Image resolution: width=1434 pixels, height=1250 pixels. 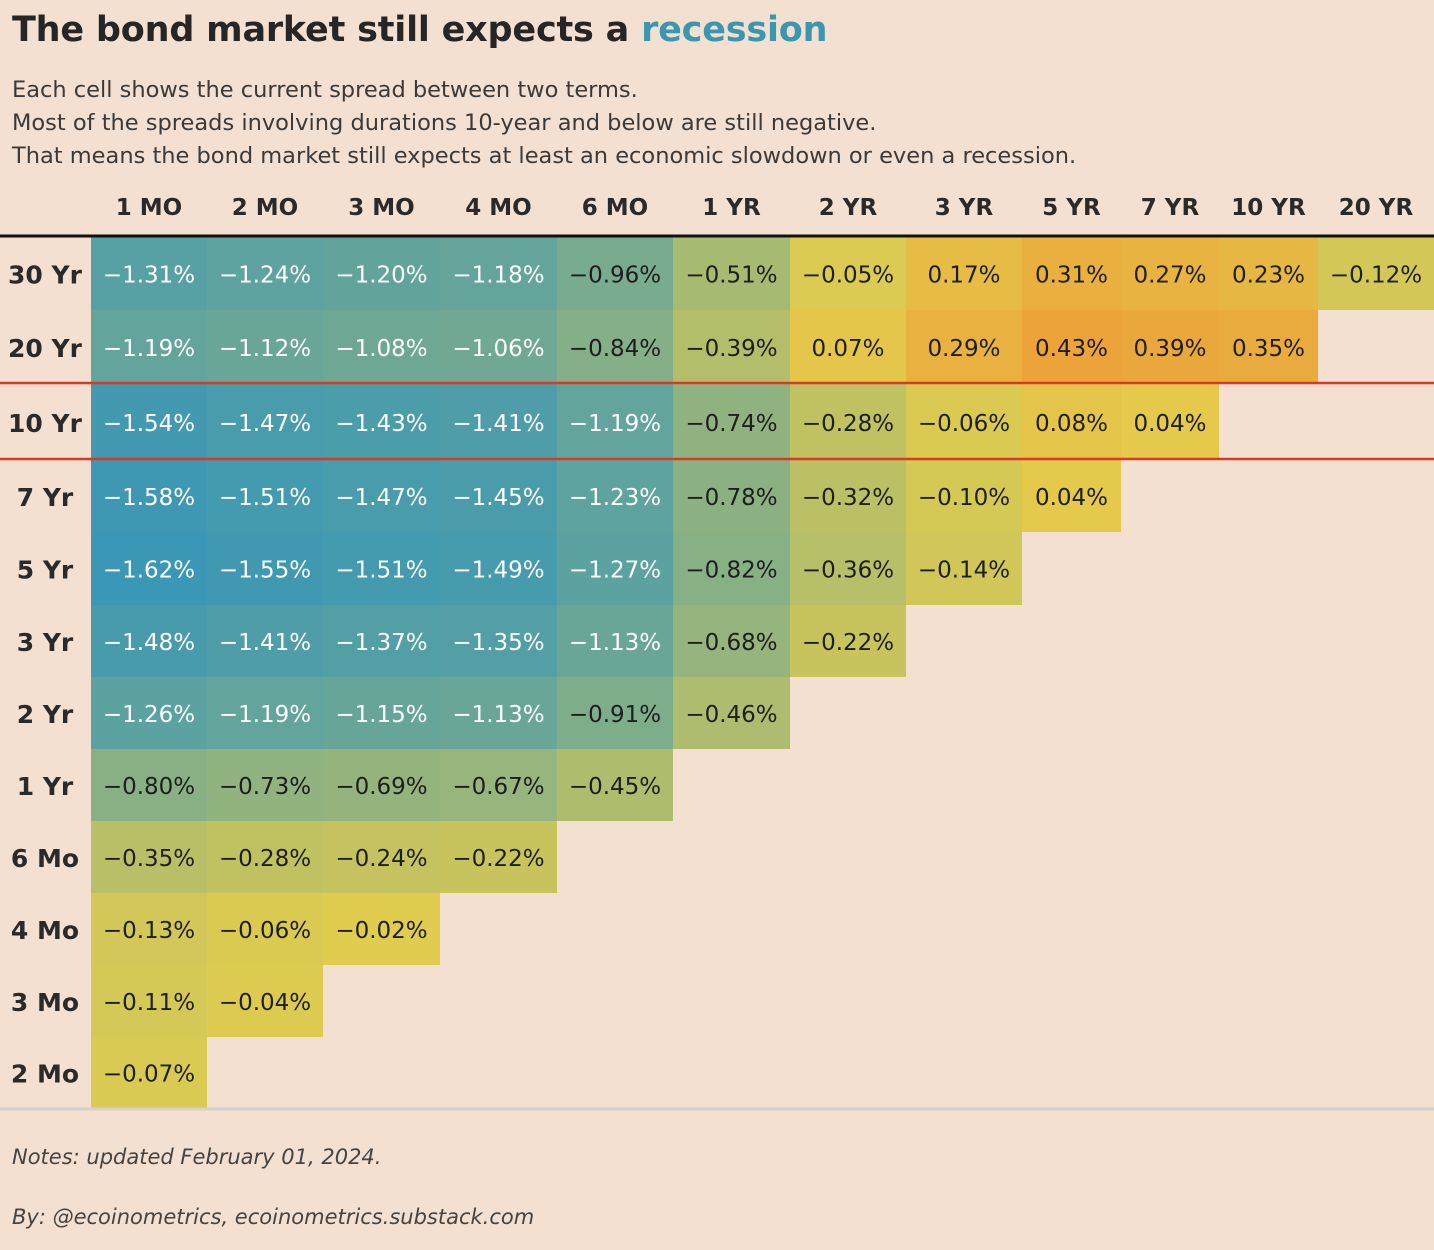 I want to click on column-header: 4 MO, so click(x=498, y=208).